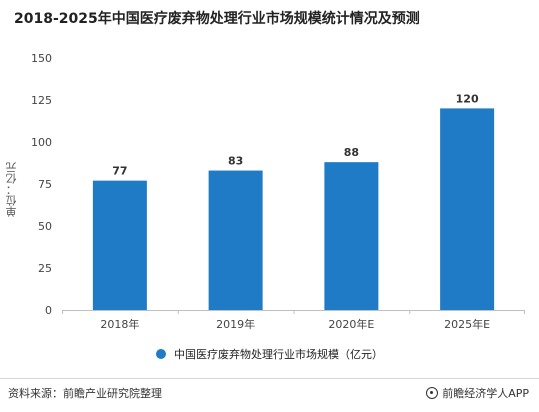 The height and width of the screenshot is (412, 539). I want to click on chart-title: 2018-2025年中国医疗废弃物处理行业市场规模统计情况及预测, so click(217, 19).